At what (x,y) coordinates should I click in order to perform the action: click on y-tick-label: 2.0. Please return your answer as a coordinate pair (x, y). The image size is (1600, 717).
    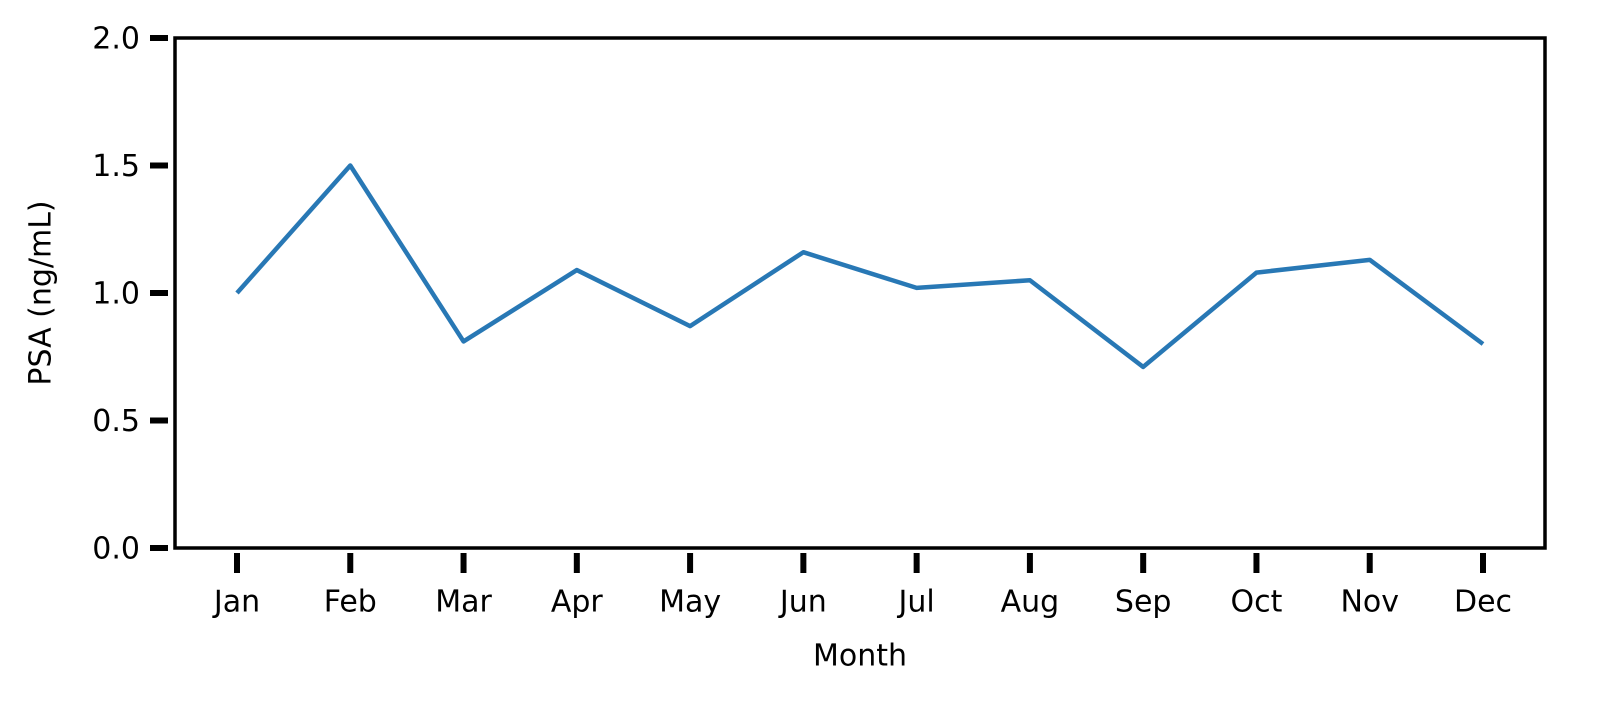
    Looking at the image, I should click on (116, 39).